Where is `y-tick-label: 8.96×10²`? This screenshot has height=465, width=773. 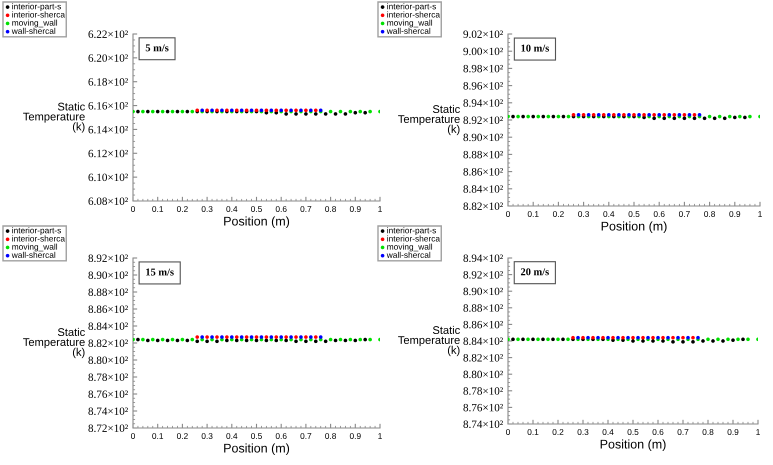 y-tick-label: 8.96×10² is located at coordinates (483, 86).